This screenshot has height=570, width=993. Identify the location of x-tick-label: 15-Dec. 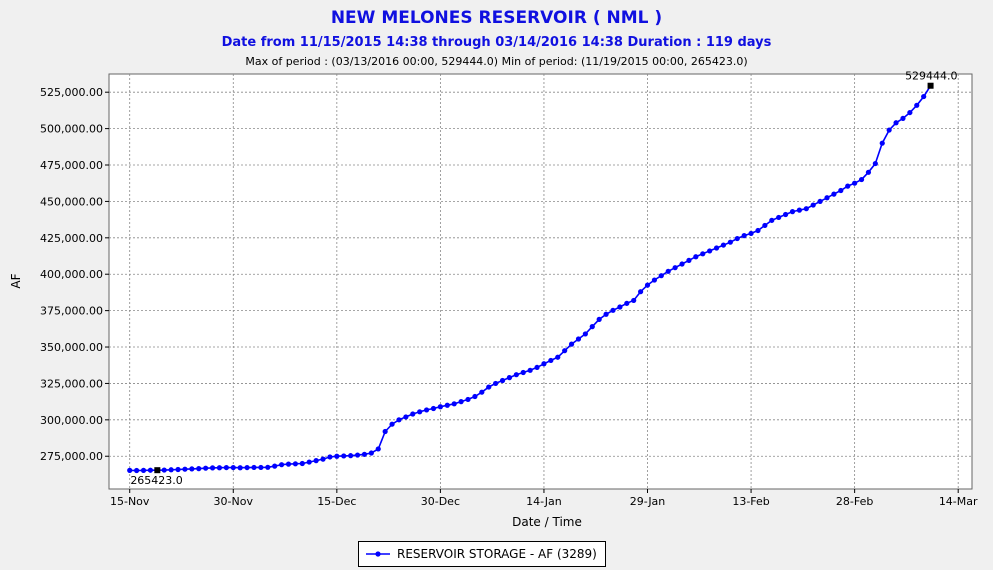
(336, 501).